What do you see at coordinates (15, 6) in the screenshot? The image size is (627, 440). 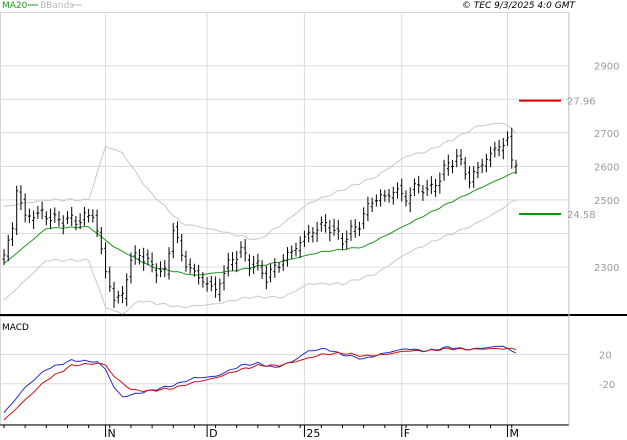 I see `legend-ma20: MA20` at bounding box center [15, 6].